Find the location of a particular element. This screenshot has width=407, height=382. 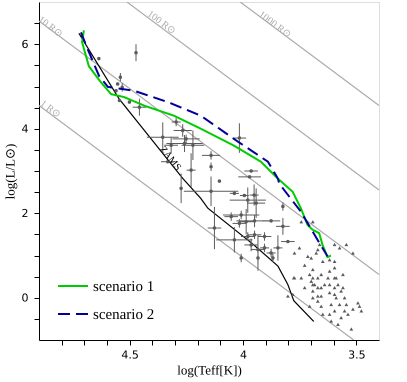

annotation: 1 R⊙ is located at coordinates (50, 109).